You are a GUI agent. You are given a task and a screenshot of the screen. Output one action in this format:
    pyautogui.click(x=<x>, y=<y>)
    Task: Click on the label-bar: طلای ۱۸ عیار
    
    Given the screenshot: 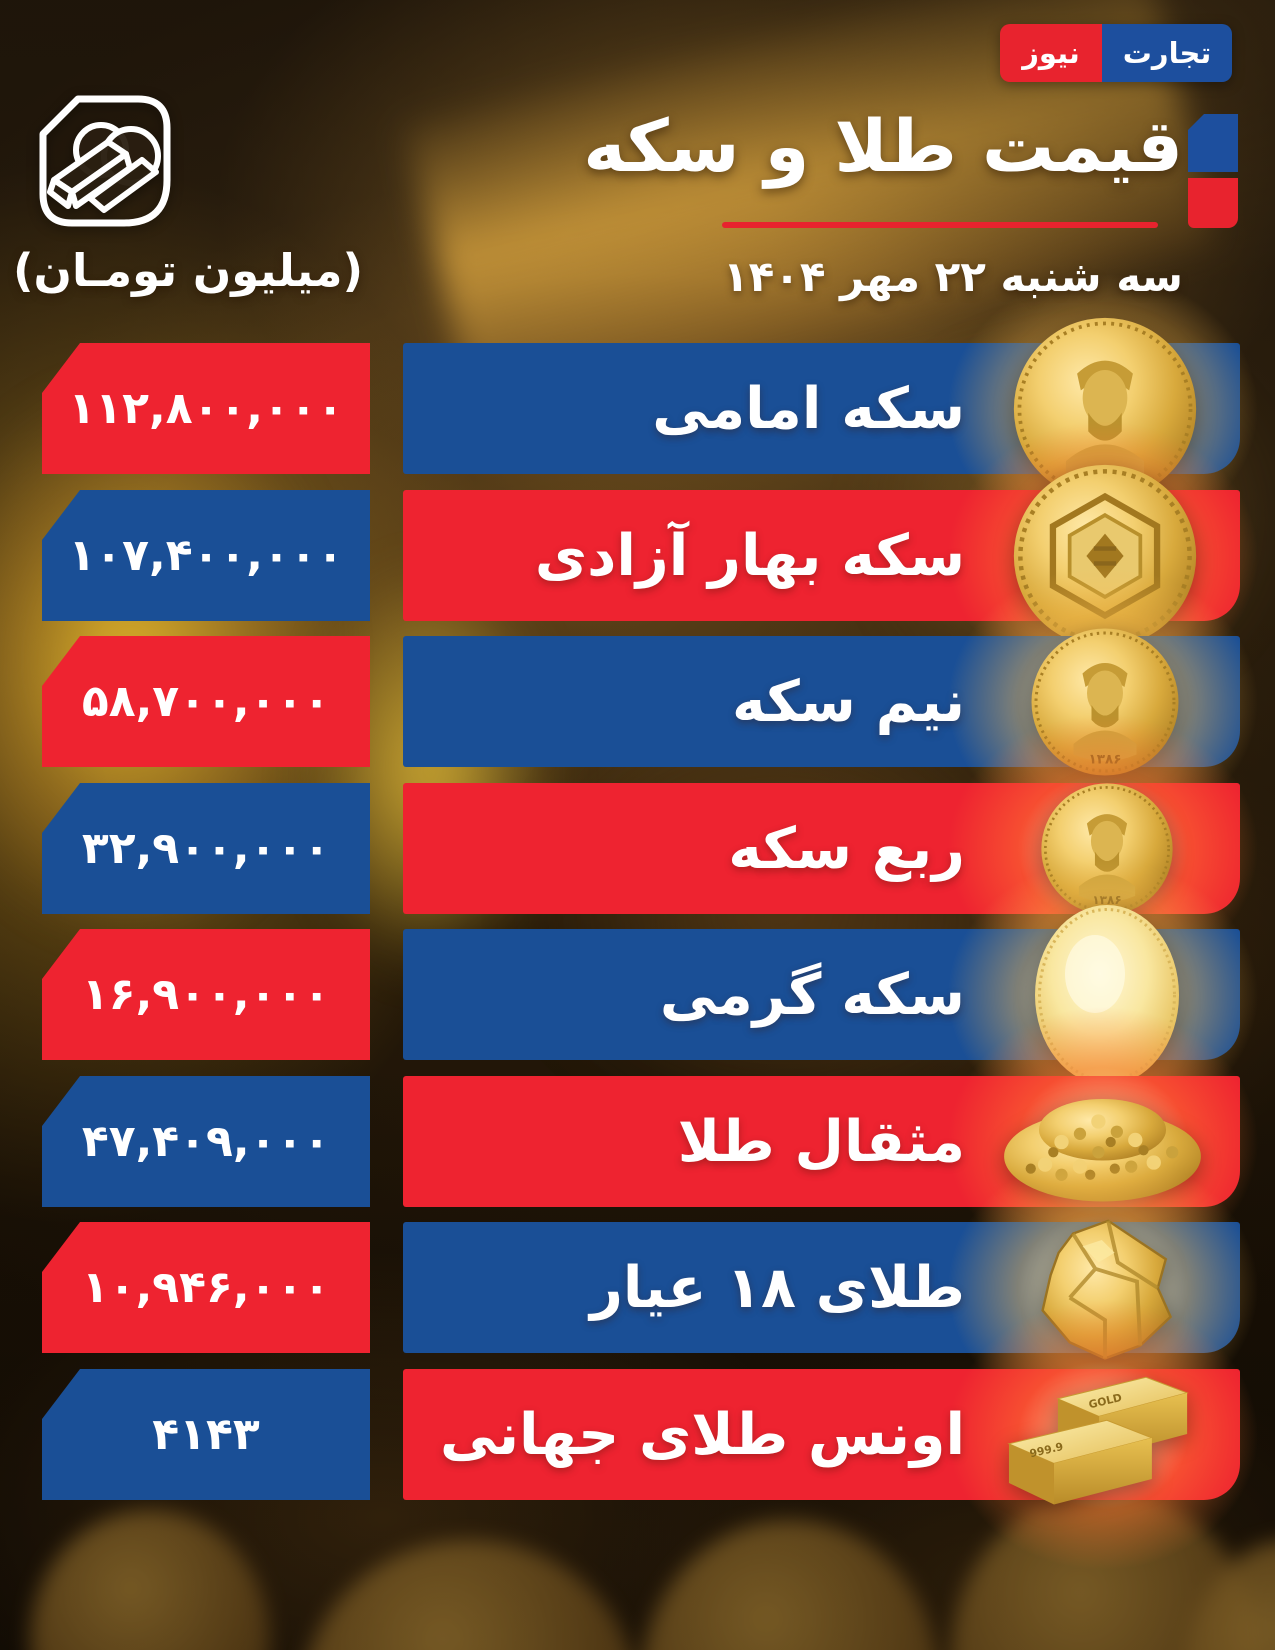 What is the action you would take?
    pyautogui.click(x=830, y=1287)
    